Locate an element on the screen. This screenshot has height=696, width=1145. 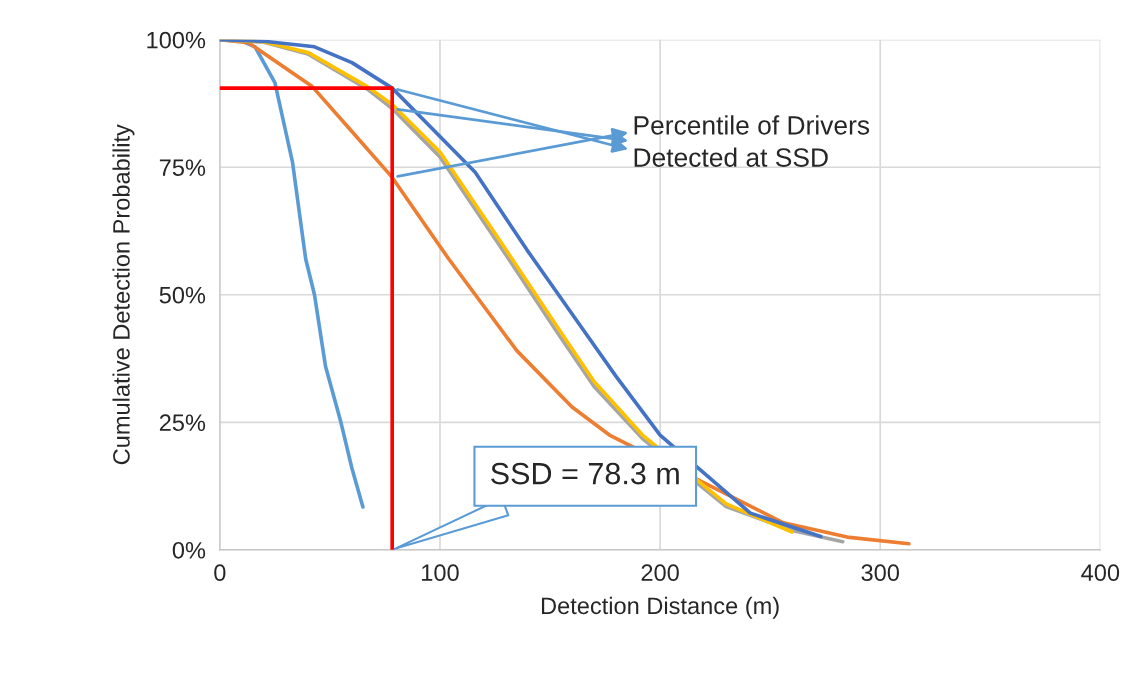
annotation: Percentile of Drivers Detected at SSD is located at coordinates (752, 141).